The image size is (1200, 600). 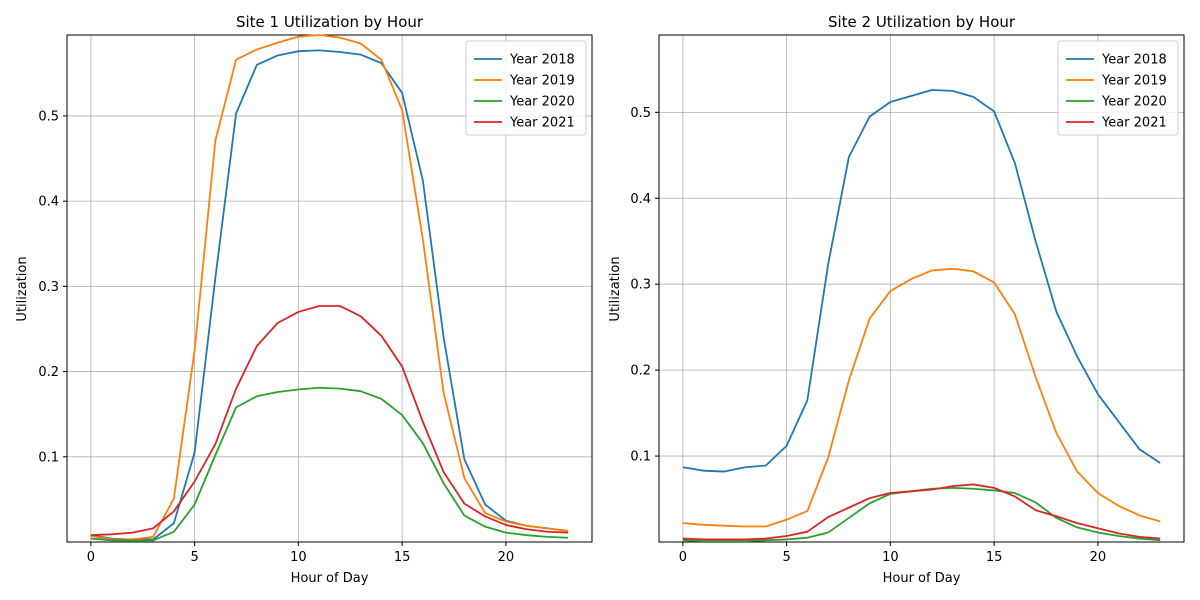 What do you see at coordinates (922, 22) in the screenshot?
I see `chart-title: Site 2 Utilization by Hour` at bounding box center [922, 22].